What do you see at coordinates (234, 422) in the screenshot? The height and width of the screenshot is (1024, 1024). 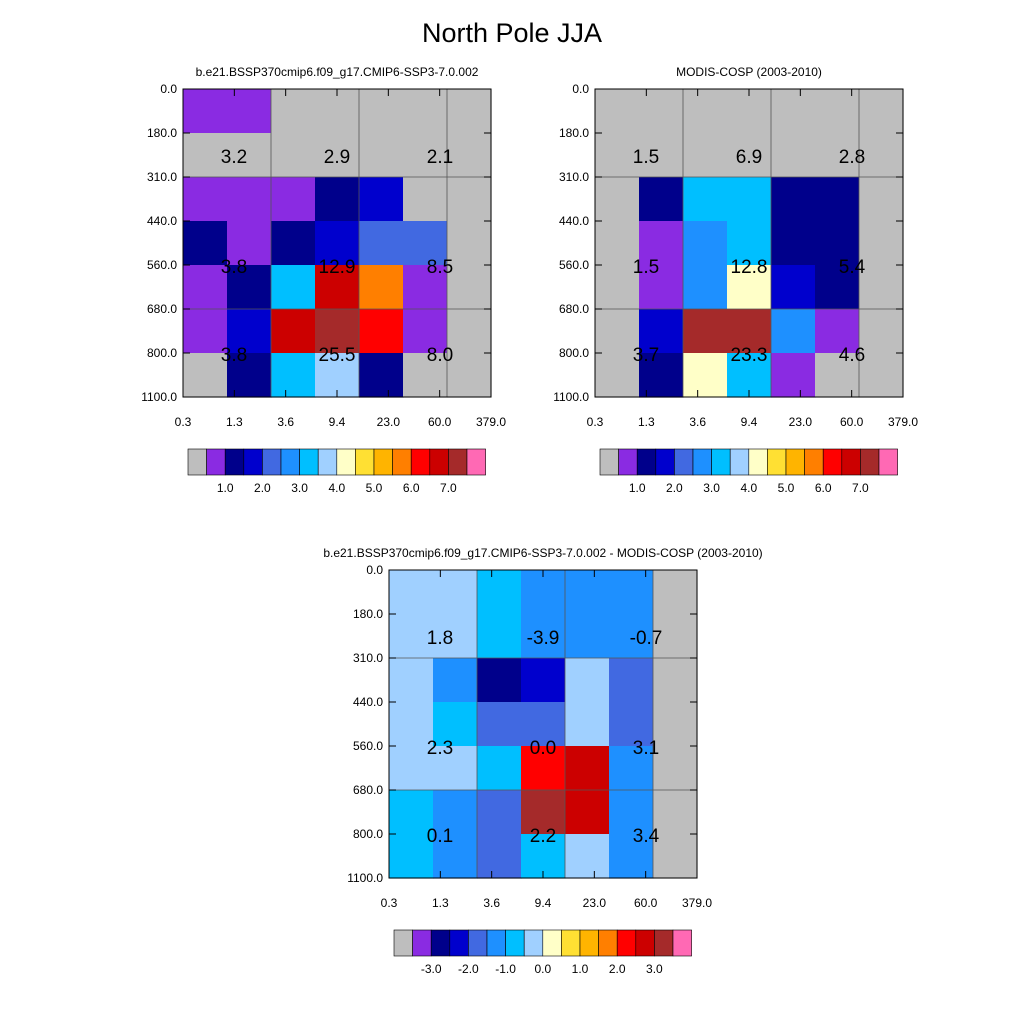 I see `x-tick-label: 1.3` at bounding box center [234, 422].